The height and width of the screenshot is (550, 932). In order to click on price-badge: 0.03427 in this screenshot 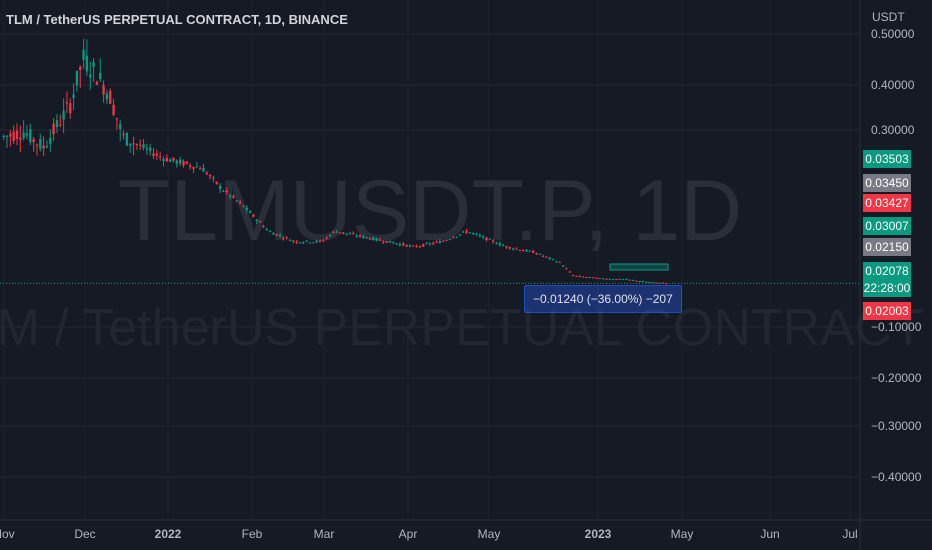, I will do `click(887, 203)`.